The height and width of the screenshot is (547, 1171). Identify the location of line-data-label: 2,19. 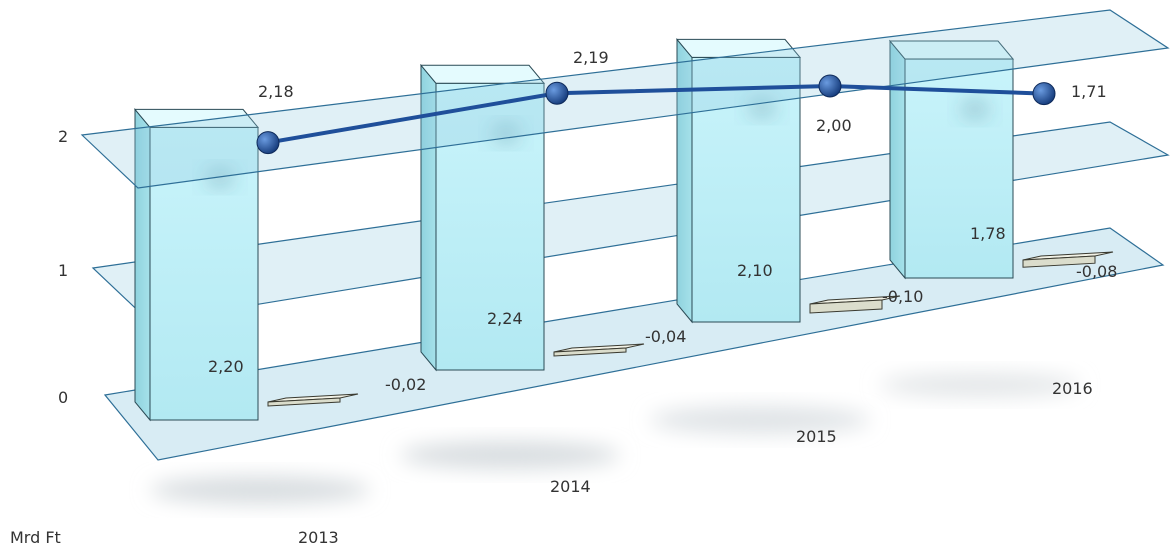
(591, 57).